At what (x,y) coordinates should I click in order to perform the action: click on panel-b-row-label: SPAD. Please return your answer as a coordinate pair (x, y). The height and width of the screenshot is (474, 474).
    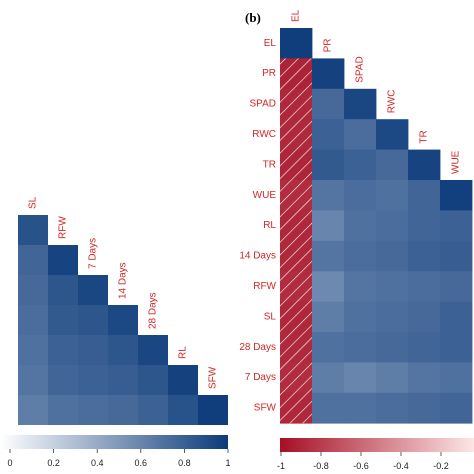
    Looking at the image, I should click on (263, 104).